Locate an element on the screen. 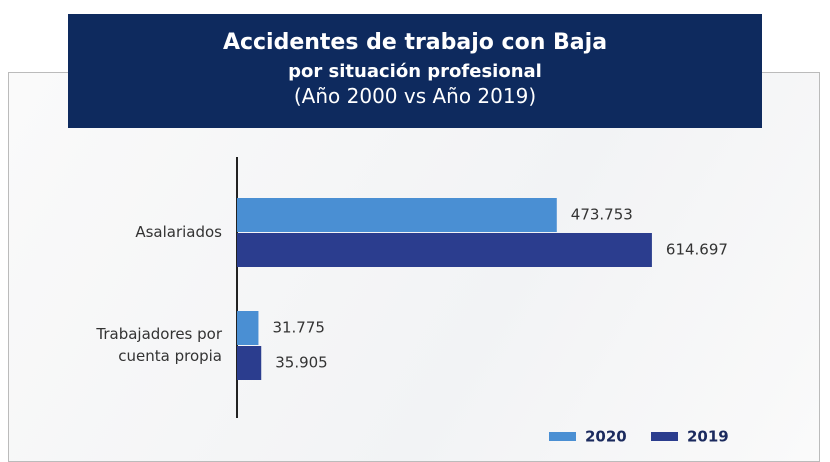 Image resolution: width=830 pixels, height=462 pixels. legend-label: 2020 is located at coordinates (606, 437).